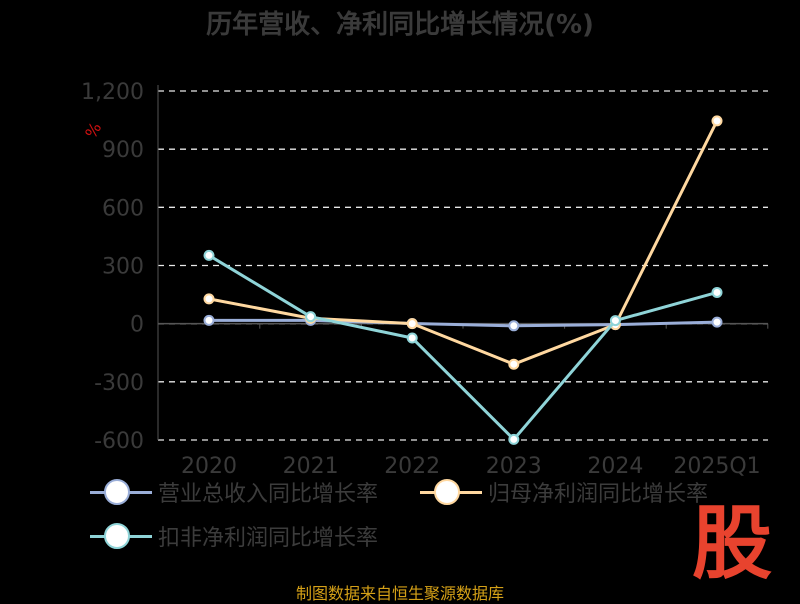 This screenshot has height=604, width=800. I want to click on legend-label: 营业总收入同比增长率, so click(268, 494).